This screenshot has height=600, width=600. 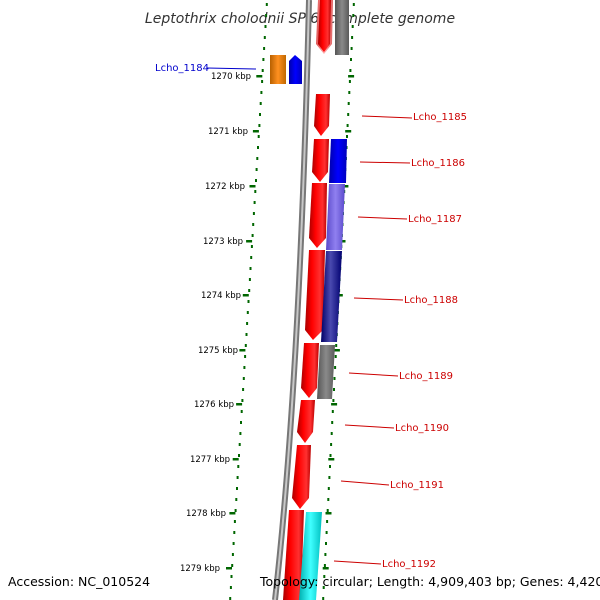 I want to click on gene-block-navy, so click(x=331, y=296).